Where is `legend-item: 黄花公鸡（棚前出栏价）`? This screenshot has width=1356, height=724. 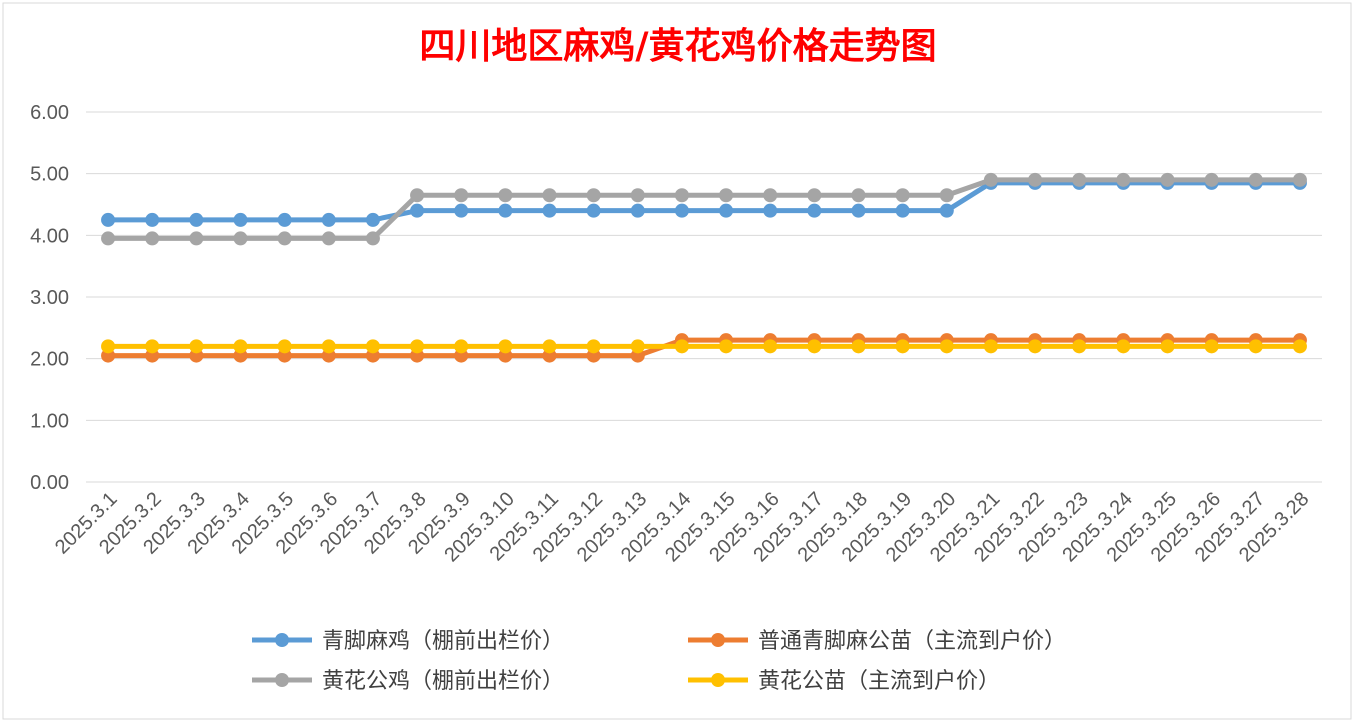 legend-item: 黄花公鸡（棚前出栏价） is located at coordinates (408, 681).